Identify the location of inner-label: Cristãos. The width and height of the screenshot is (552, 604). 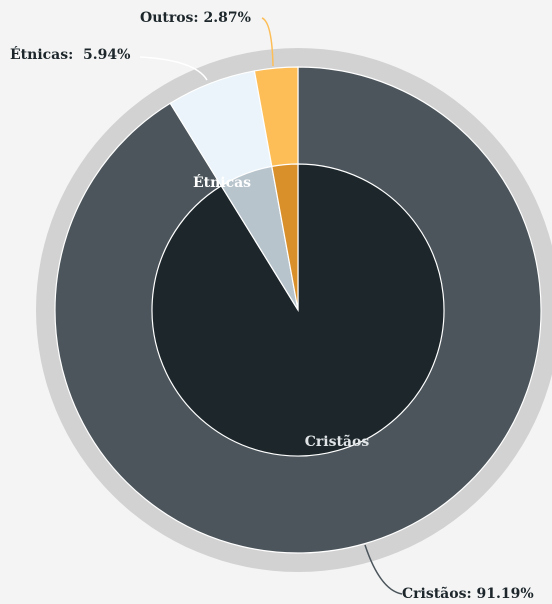
(337, 441).